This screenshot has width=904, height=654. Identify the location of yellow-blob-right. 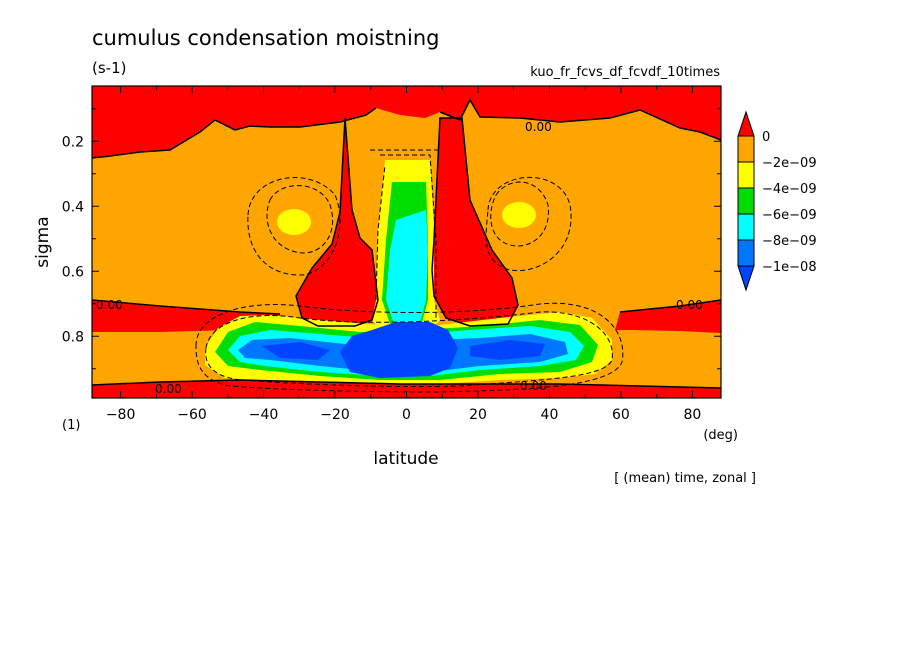
(519, 215).